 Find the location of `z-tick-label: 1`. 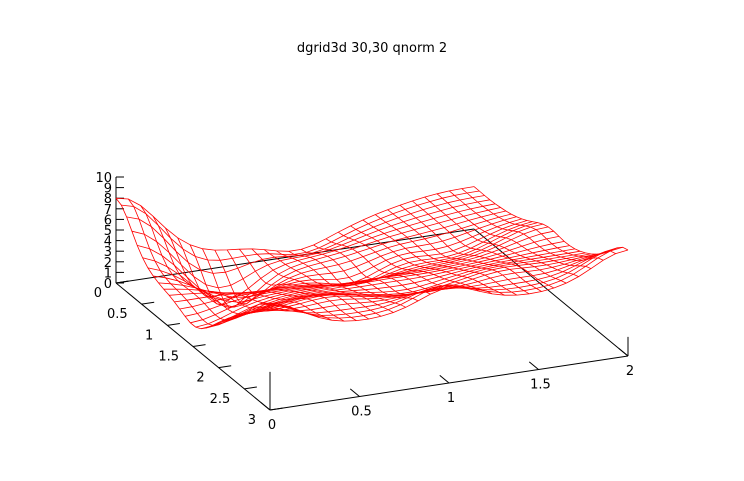

z-tick-label: 1 is located at coordinates (108, 273).